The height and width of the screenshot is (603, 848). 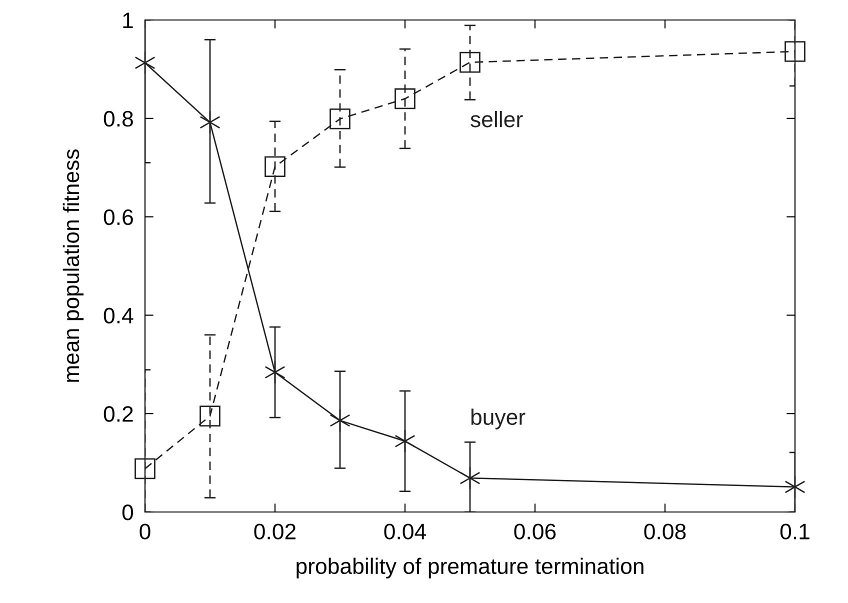 What do you see at coordinates (275, 532) in the screenshot?
I see `x-tick-label: 0.02` at bounding box center [275, 532].